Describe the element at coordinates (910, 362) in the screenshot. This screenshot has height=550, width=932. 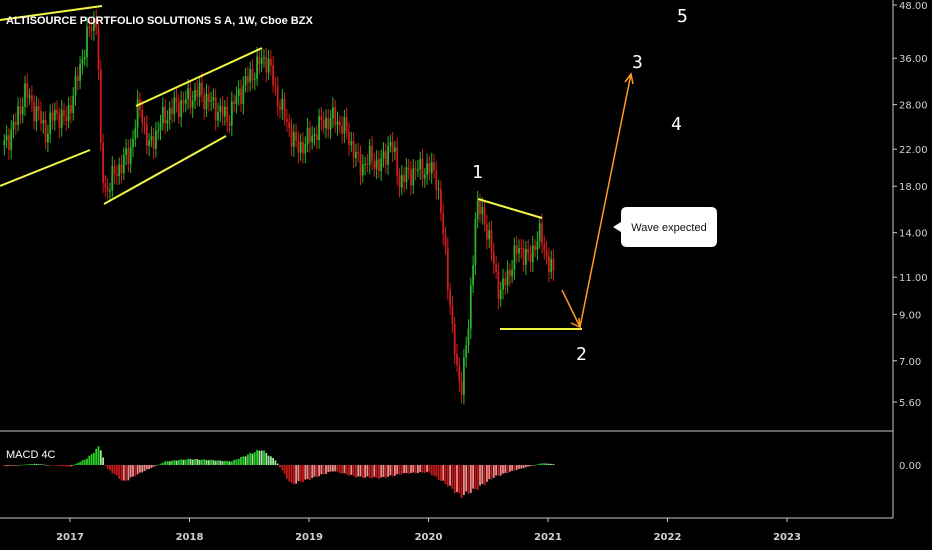
I see `price-tick-label: 7.00` at that location.